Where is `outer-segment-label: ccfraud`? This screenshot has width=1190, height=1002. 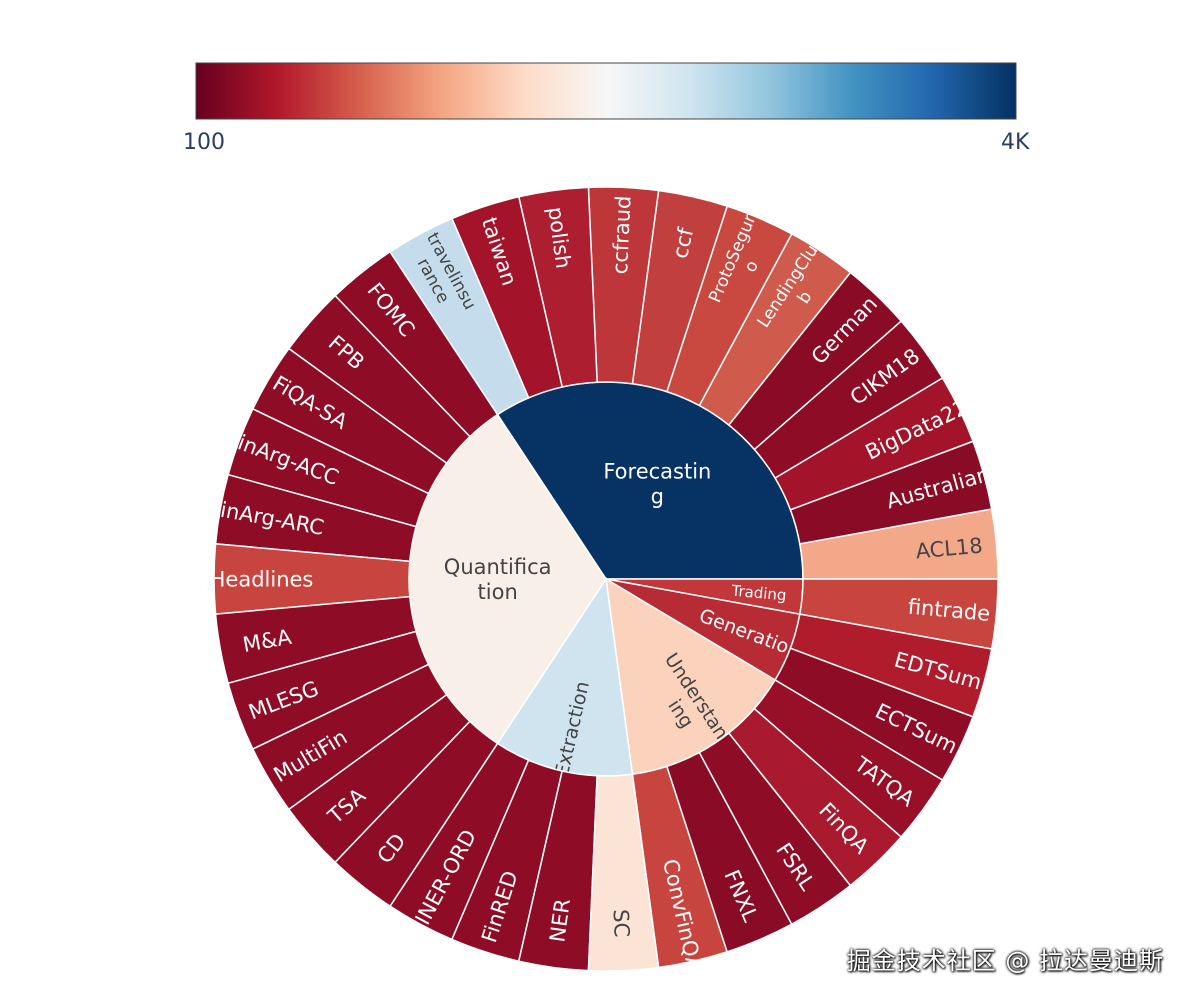
outer-segment-label: ccfraud is located at coordinates (622, 235).